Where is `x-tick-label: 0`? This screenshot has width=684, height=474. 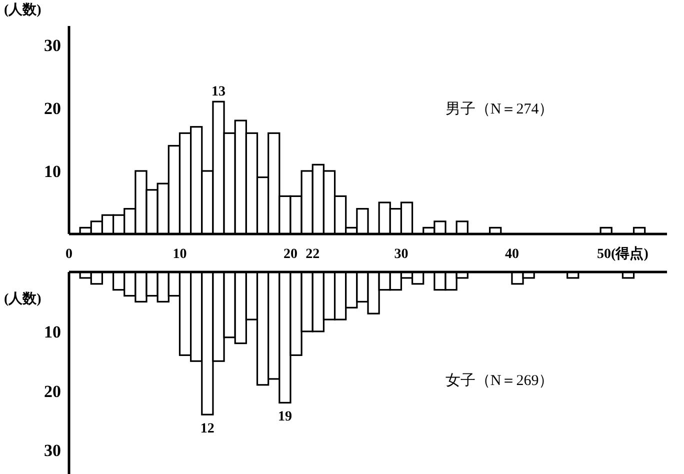 x-tick-label: 0 is located at coordinates (69, 254).